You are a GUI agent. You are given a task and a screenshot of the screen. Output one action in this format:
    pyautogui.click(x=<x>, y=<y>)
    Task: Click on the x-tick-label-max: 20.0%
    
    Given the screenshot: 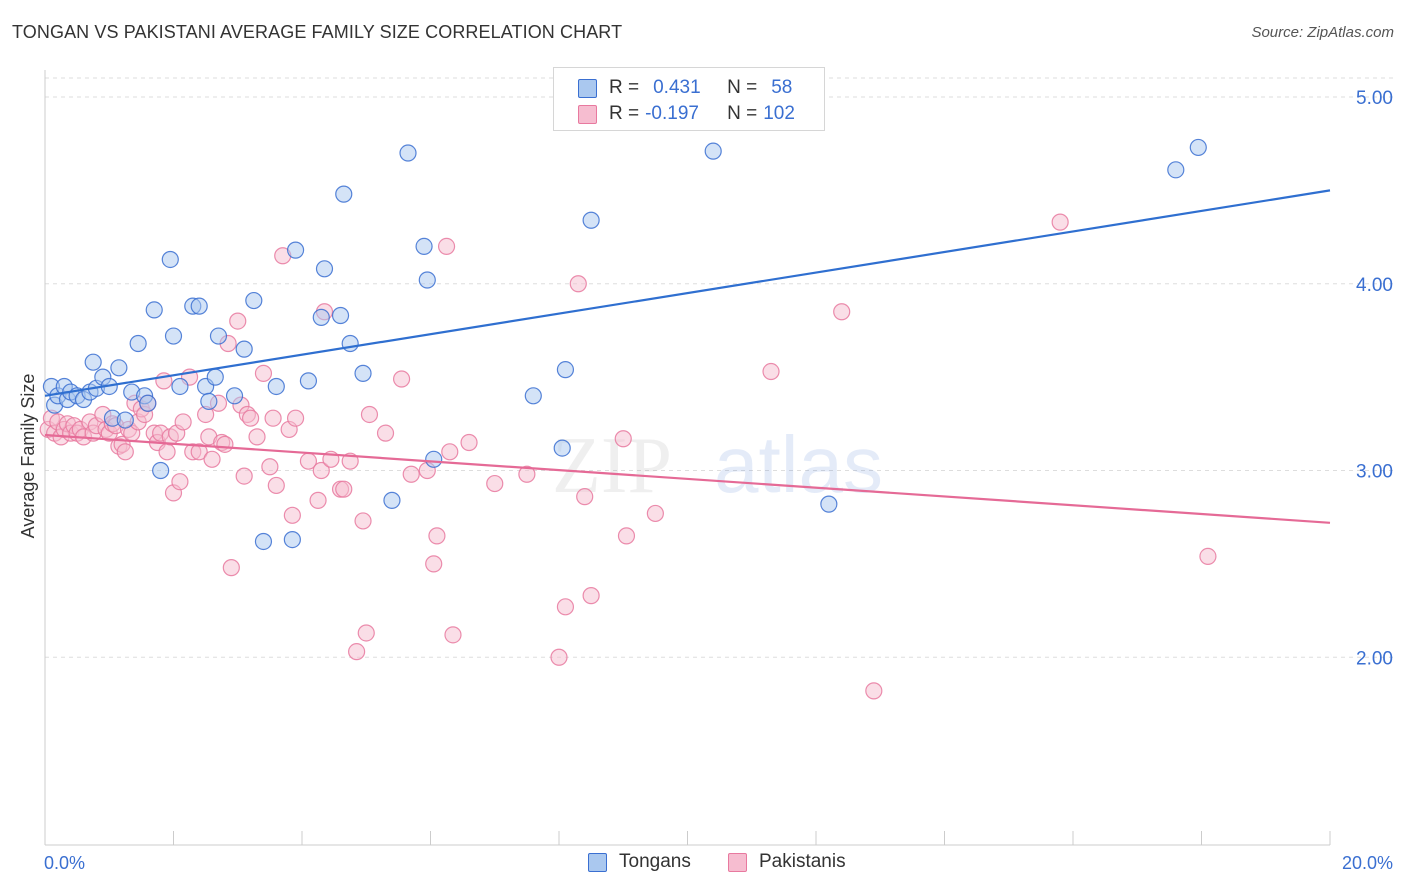 What is the action you would take?
    pyautogui.click(x=1367, y=863)
    